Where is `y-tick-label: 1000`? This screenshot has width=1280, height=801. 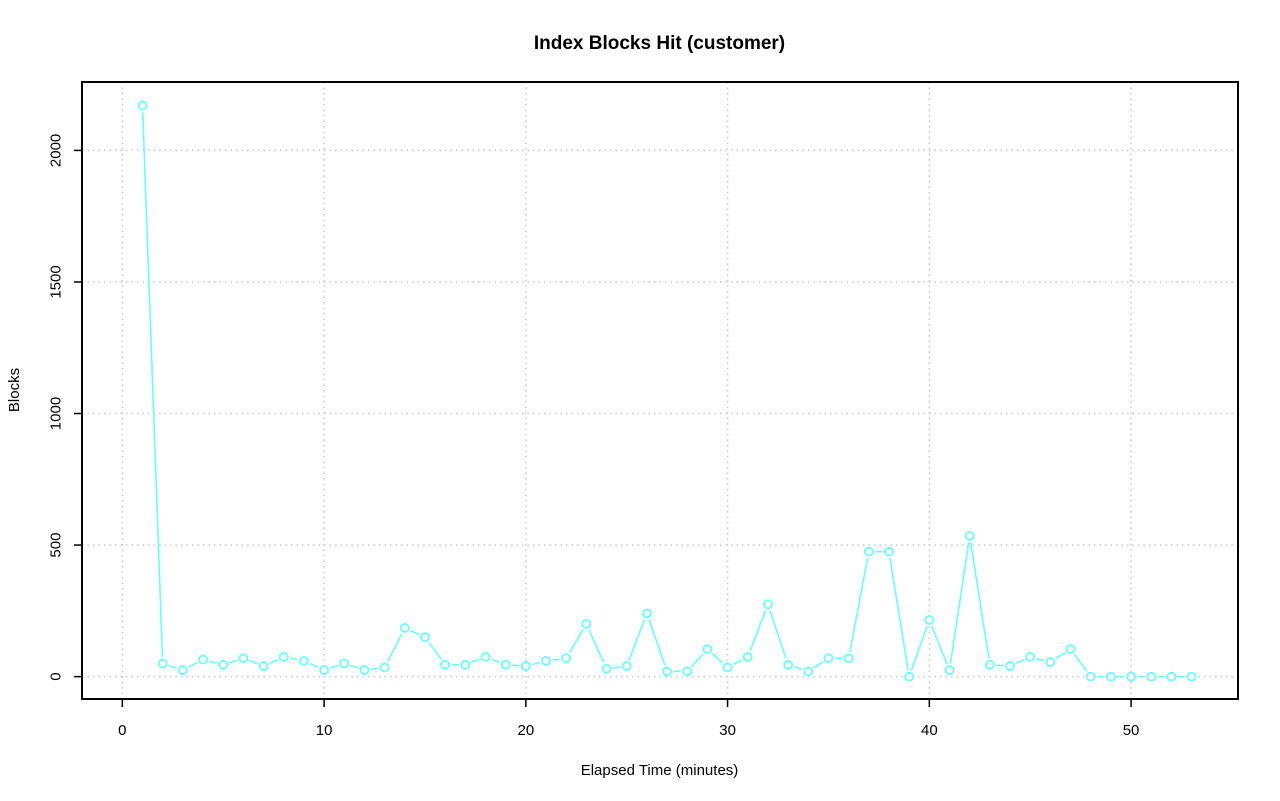 y-tick-label: 1000 is located at coordinates (56, 413).